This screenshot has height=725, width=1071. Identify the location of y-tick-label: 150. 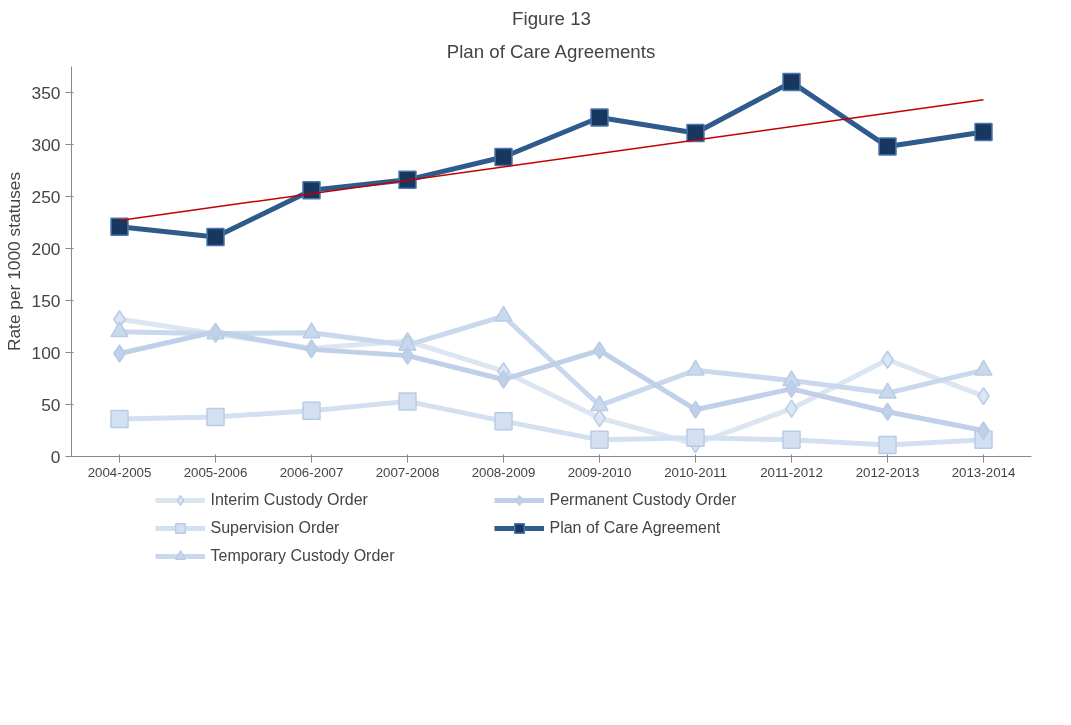
(46, 300).